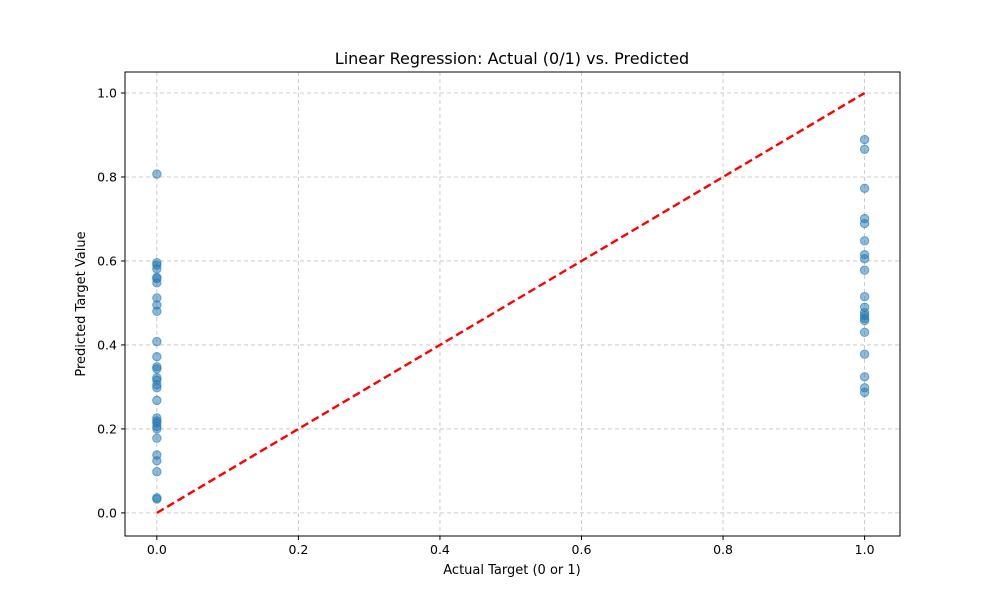 The image size is (1000, 600). Describe the element at coordinates (157, 549) in the screenshot. I see `x-tick-label: 0.0` at that location.